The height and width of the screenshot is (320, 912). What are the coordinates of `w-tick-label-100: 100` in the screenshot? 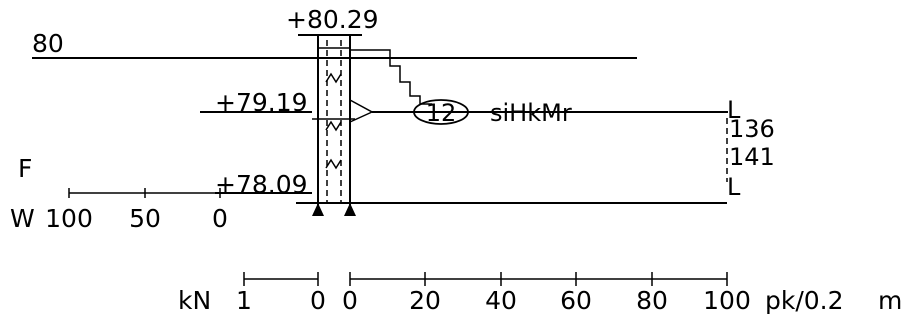 It's located at (69, 218).